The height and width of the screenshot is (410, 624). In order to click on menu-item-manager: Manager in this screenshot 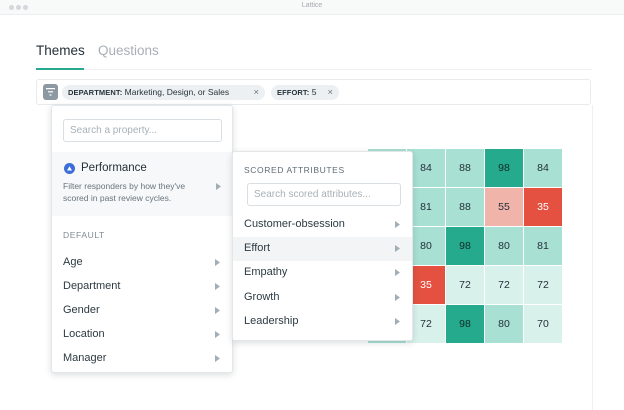, I will do `click(142, 359)`.